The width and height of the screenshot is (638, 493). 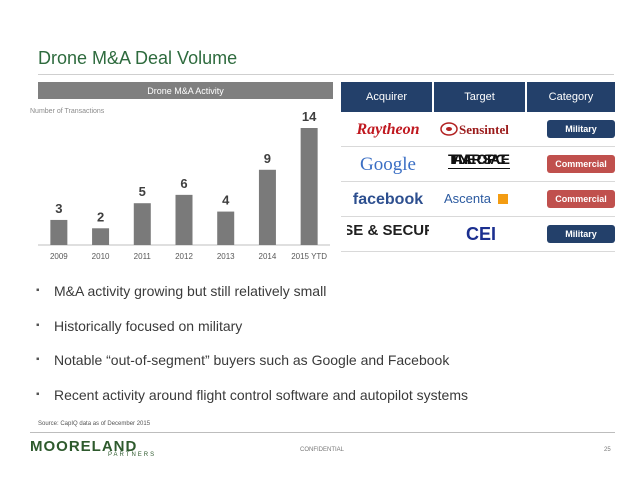 What do you see at coordinates (226, 200) in the screenshot?
I see `data-label: 4` at bounding box center [226, 200].